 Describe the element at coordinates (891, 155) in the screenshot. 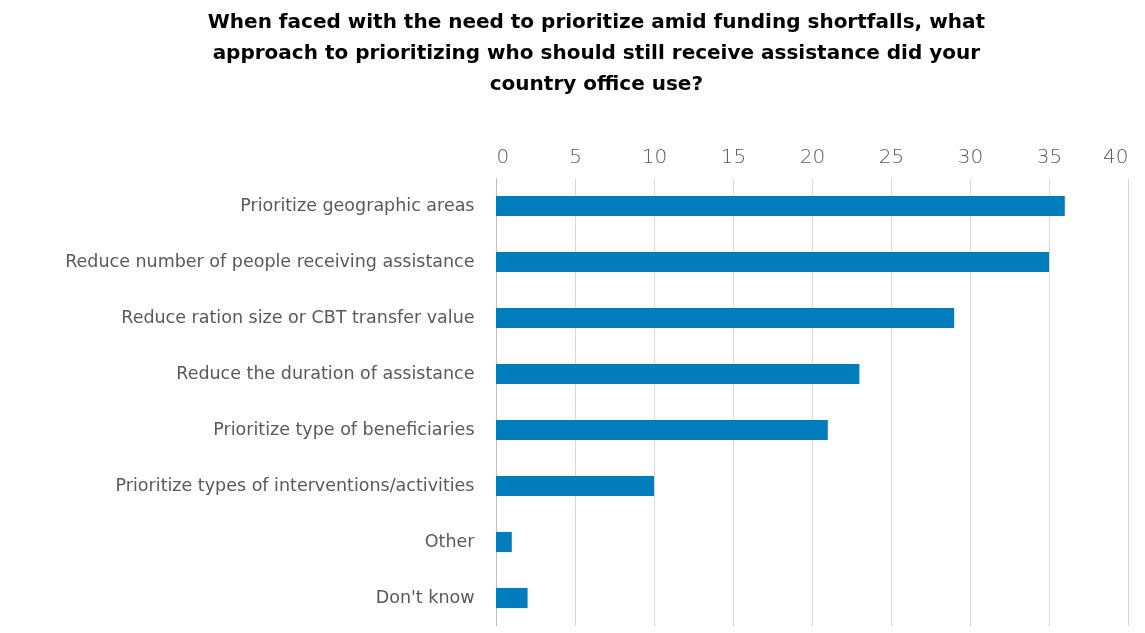

I see `x-tick-label: 25` at that location.